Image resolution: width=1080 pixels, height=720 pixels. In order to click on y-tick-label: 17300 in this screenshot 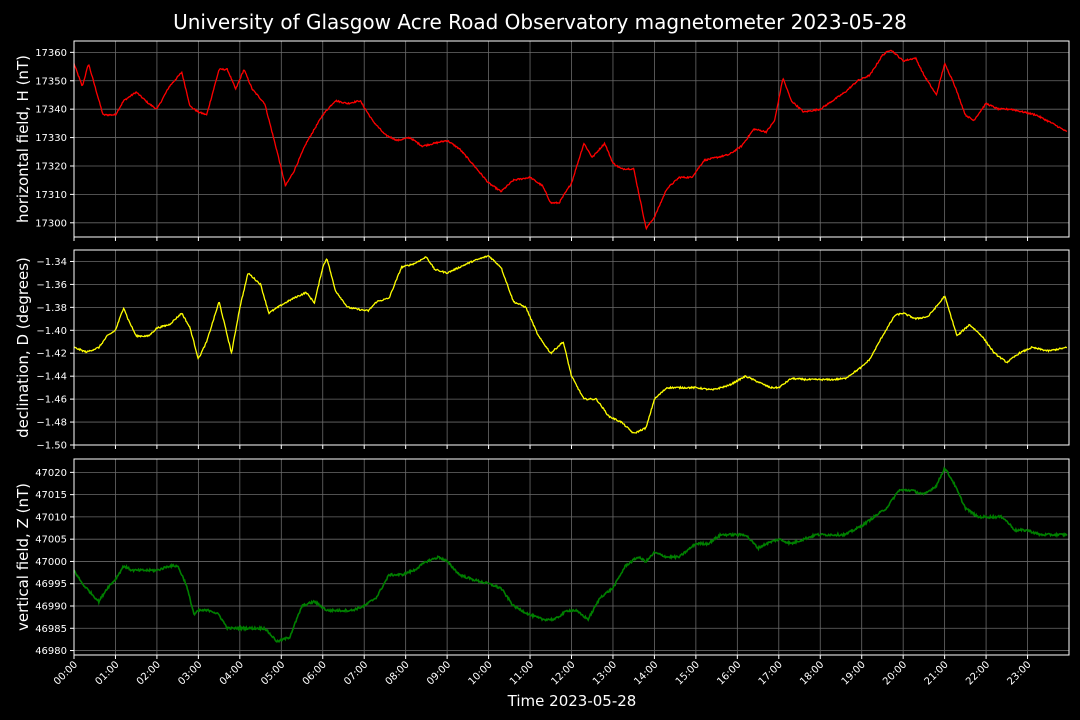, I will do `click(51, 223)`.